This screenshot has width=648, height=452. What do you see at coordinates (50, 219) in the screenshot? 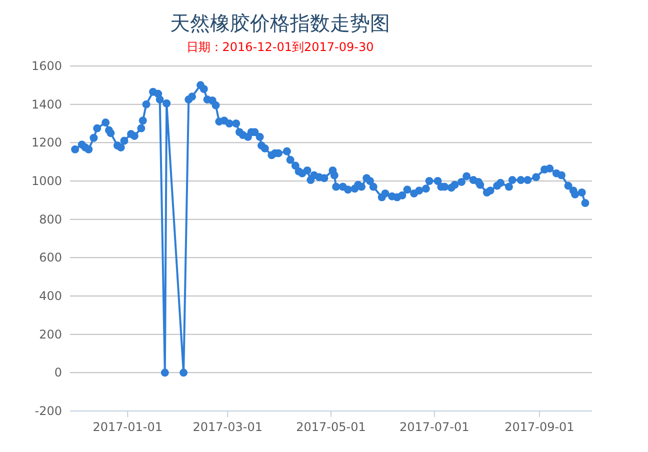
I see `y-tick-label: 800` at bounding box center [50, 219].